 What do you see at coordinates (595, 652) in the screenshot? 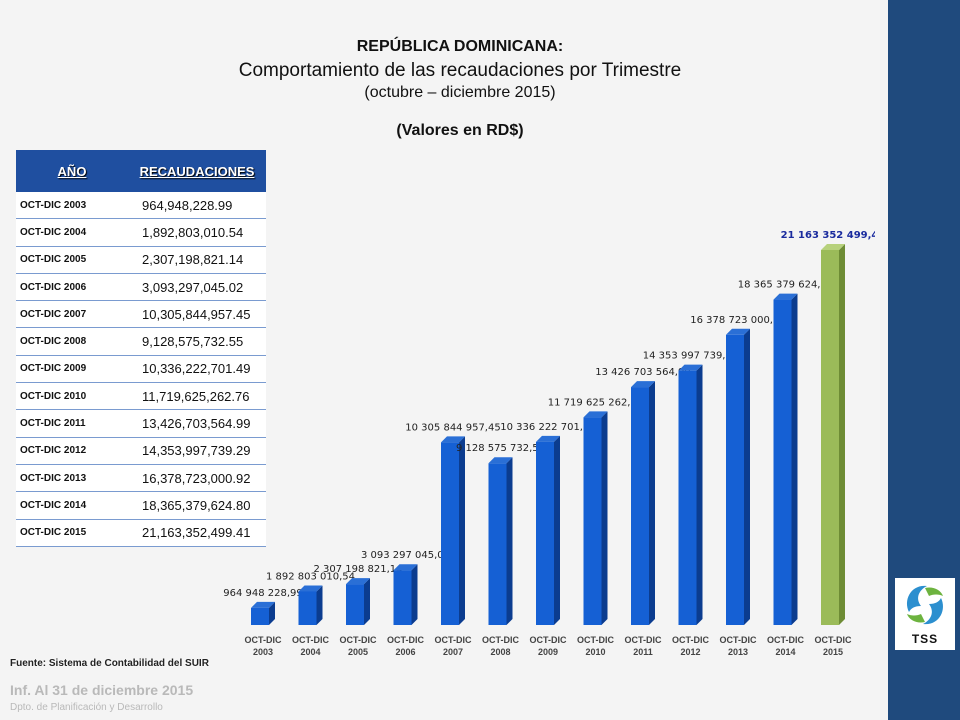
I see `x-tick-label: 2010` at bounding box center [595, 652].